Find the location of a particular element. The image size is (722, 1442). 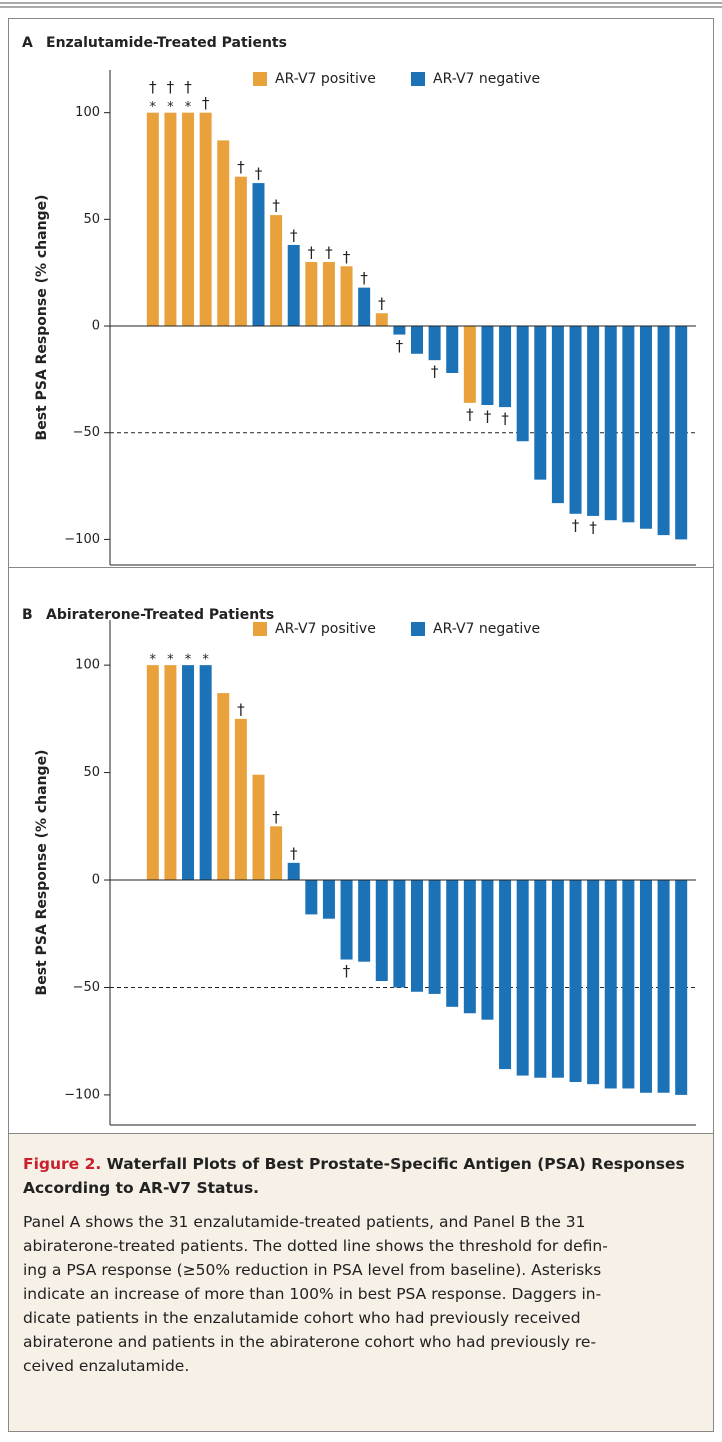

panel-title: Abiraterone-Treated Patients is located at coordinates (160, 615).